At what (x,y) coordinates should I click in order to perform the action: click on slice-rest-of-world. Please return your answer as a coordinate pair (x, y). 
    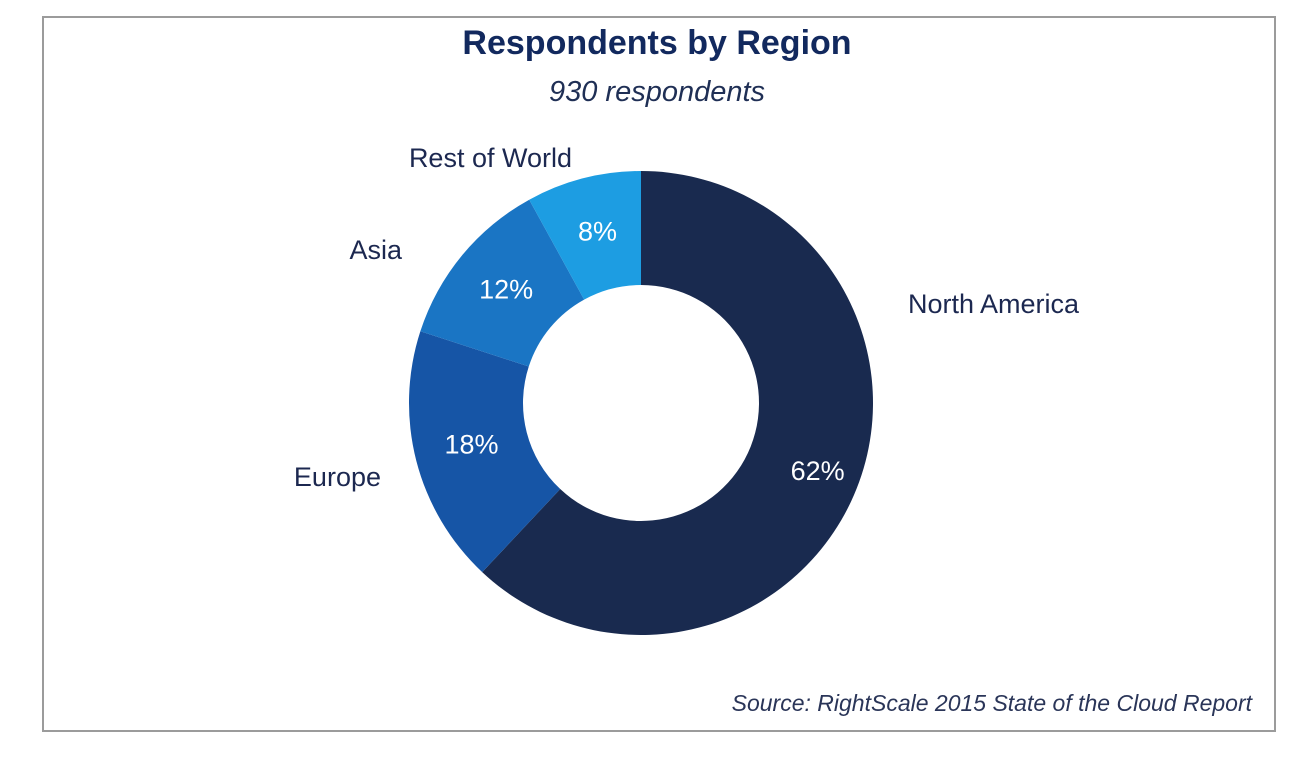
    Looking at the image, I should click on (585, 235).